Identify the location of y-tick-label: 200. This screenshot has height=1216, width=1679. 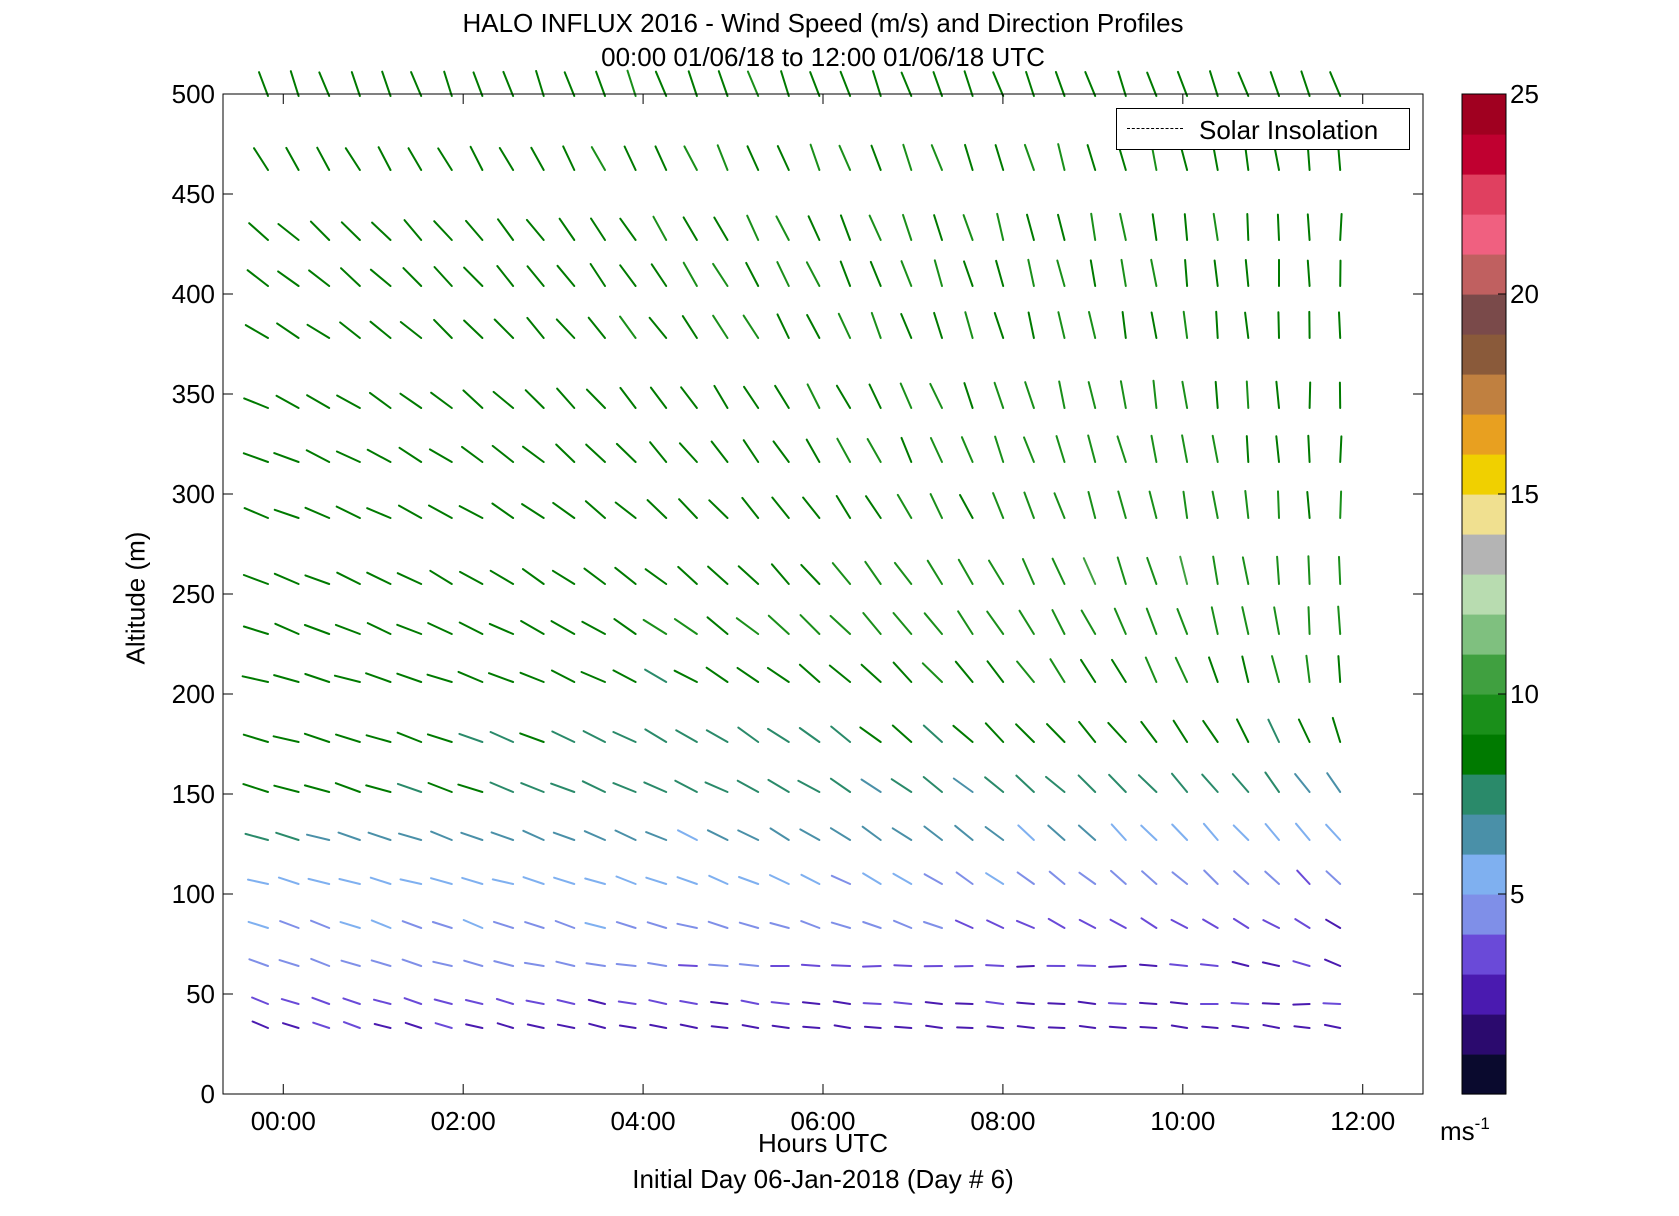
(193, 694).